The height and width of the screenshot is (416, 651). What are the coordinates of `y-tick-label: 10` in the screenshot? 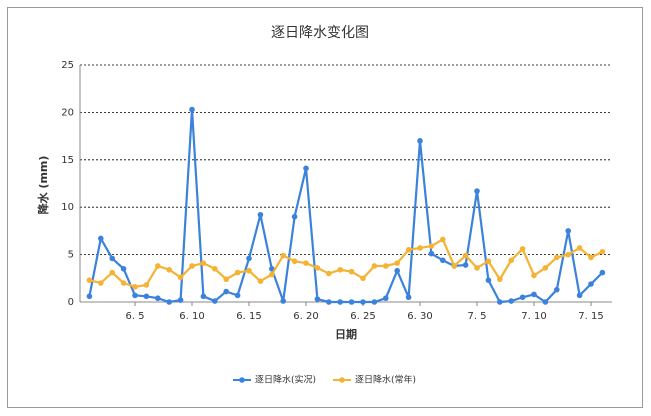 It's located at (67, 207).